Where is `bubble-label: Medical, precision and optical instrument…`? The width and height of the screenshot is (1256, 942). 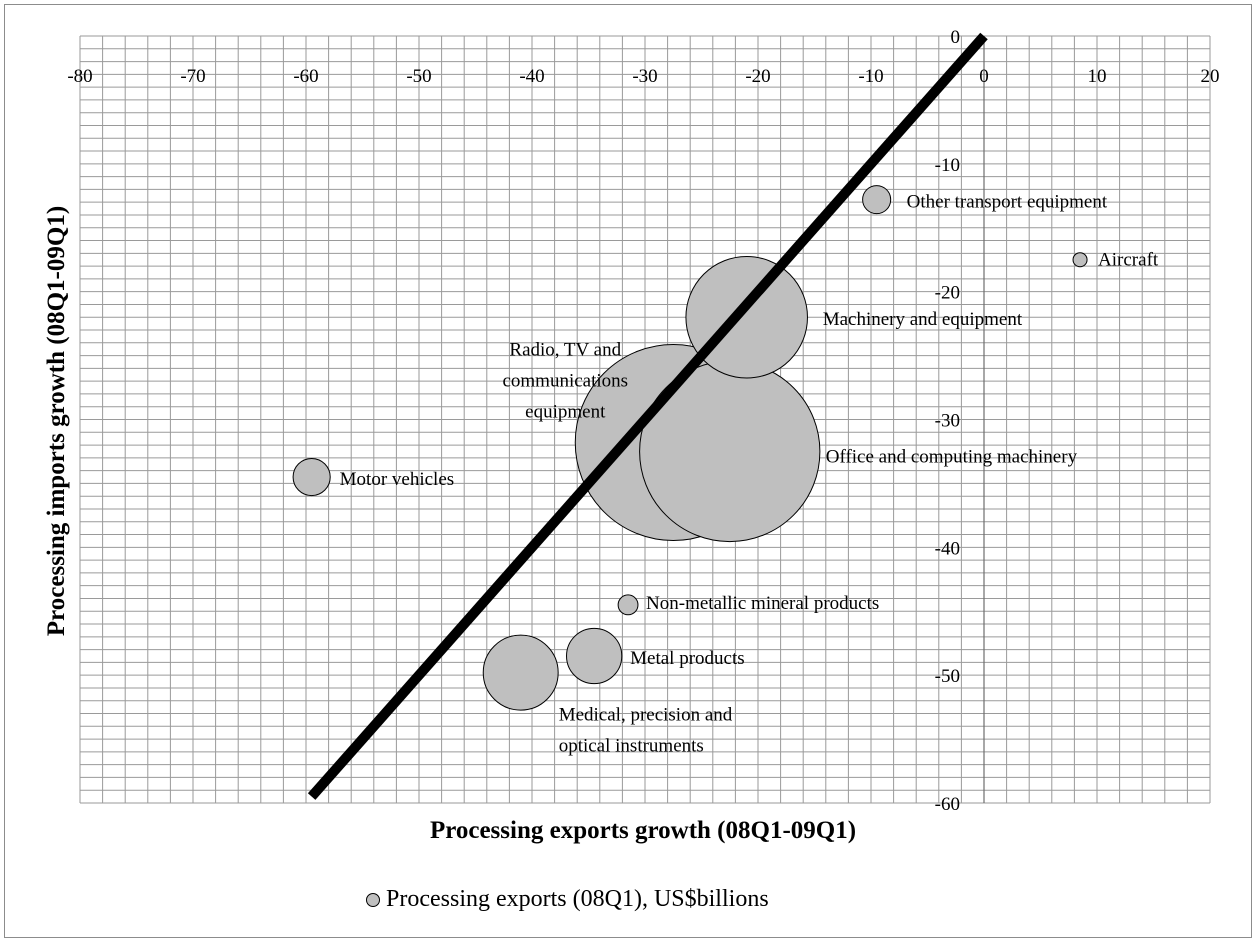
bubble-label: Medical, precision and optical instrument… is located at coordinates (646, 731).